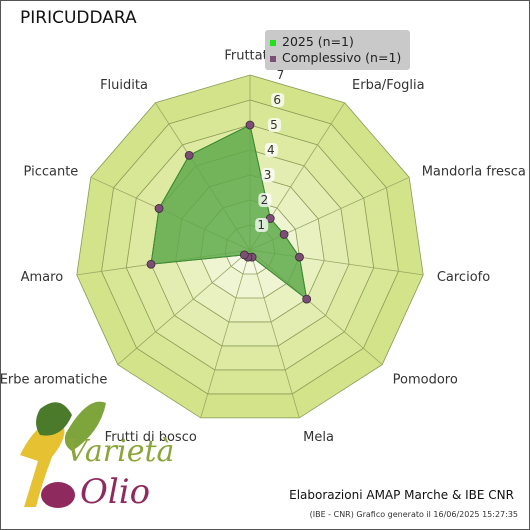 This screenshot has width=530, height=530. I want to click on axis-label-4: Pomodoro, so click(425, 380).